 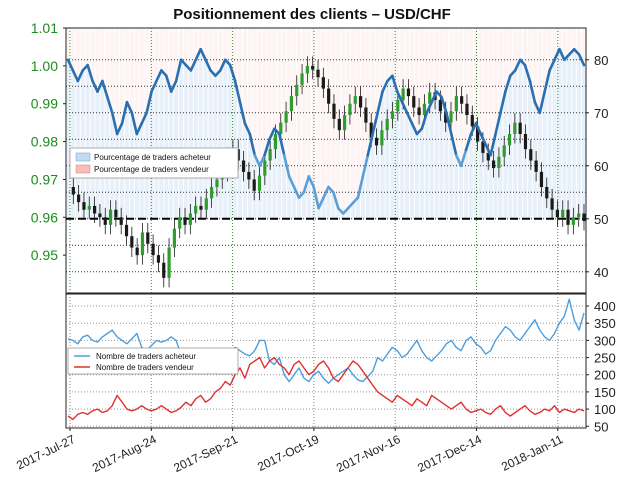 What do you see at coordinates (605, 358) in the screenshot?
I see `bottom-right-tick-label: 250` at bounding box center [605, 358].